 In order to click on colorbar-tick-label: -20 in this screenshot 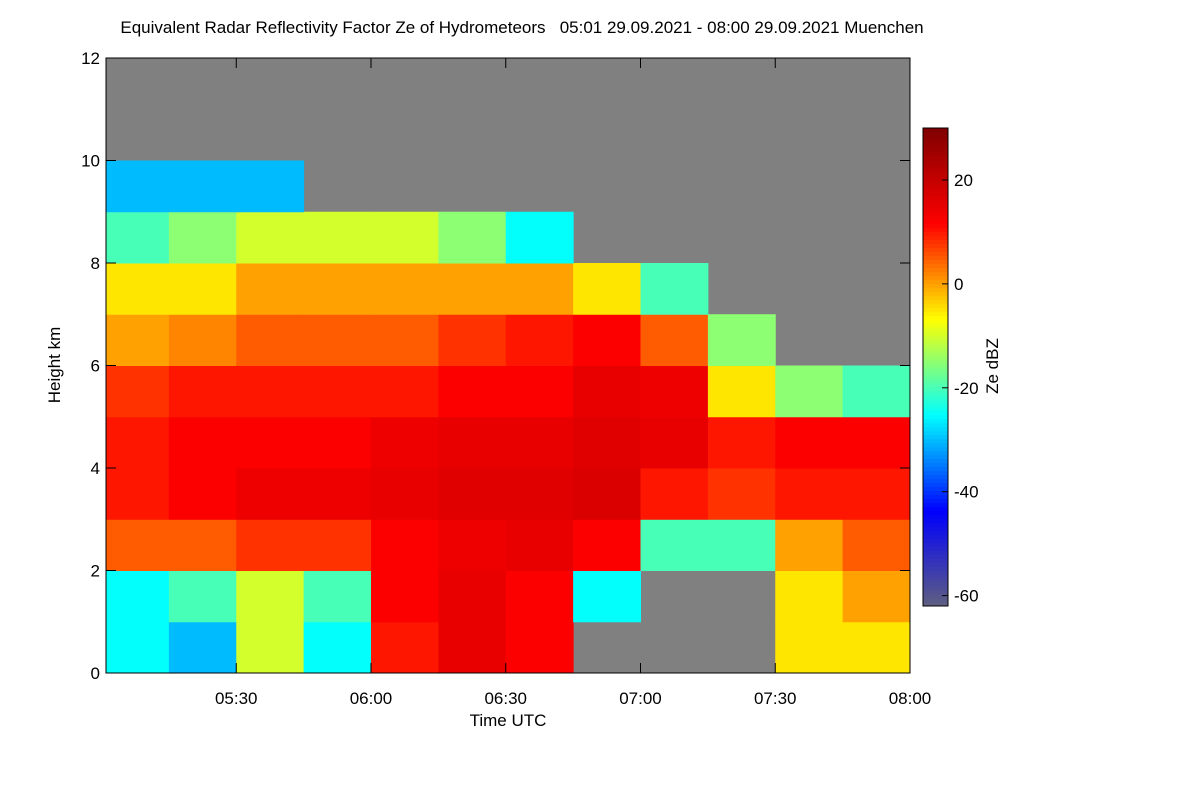, I will do `click(966, 388)`.